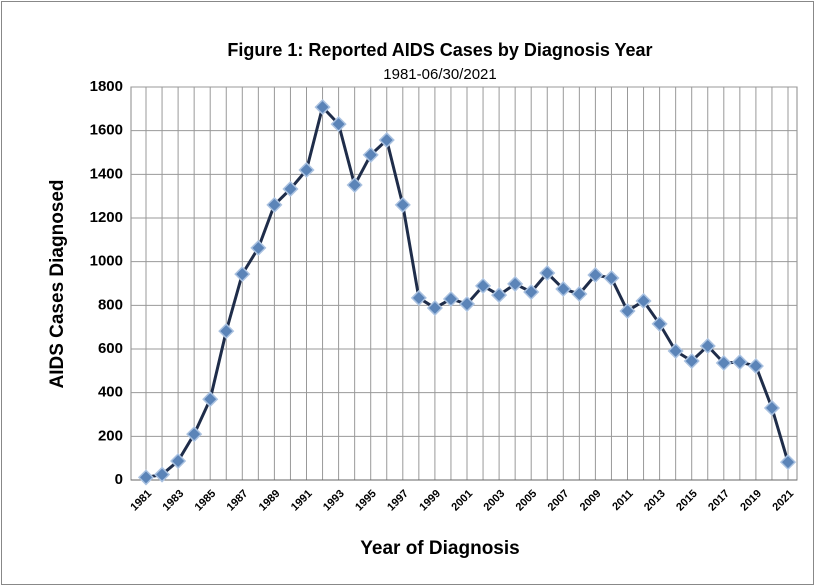 This screenshot has height=587, width=816. What do you see at coordinates (439, 548) in the screenshot?
I see `x-axis-title: Year of Diagnosis` at bounding box center [439, 548].